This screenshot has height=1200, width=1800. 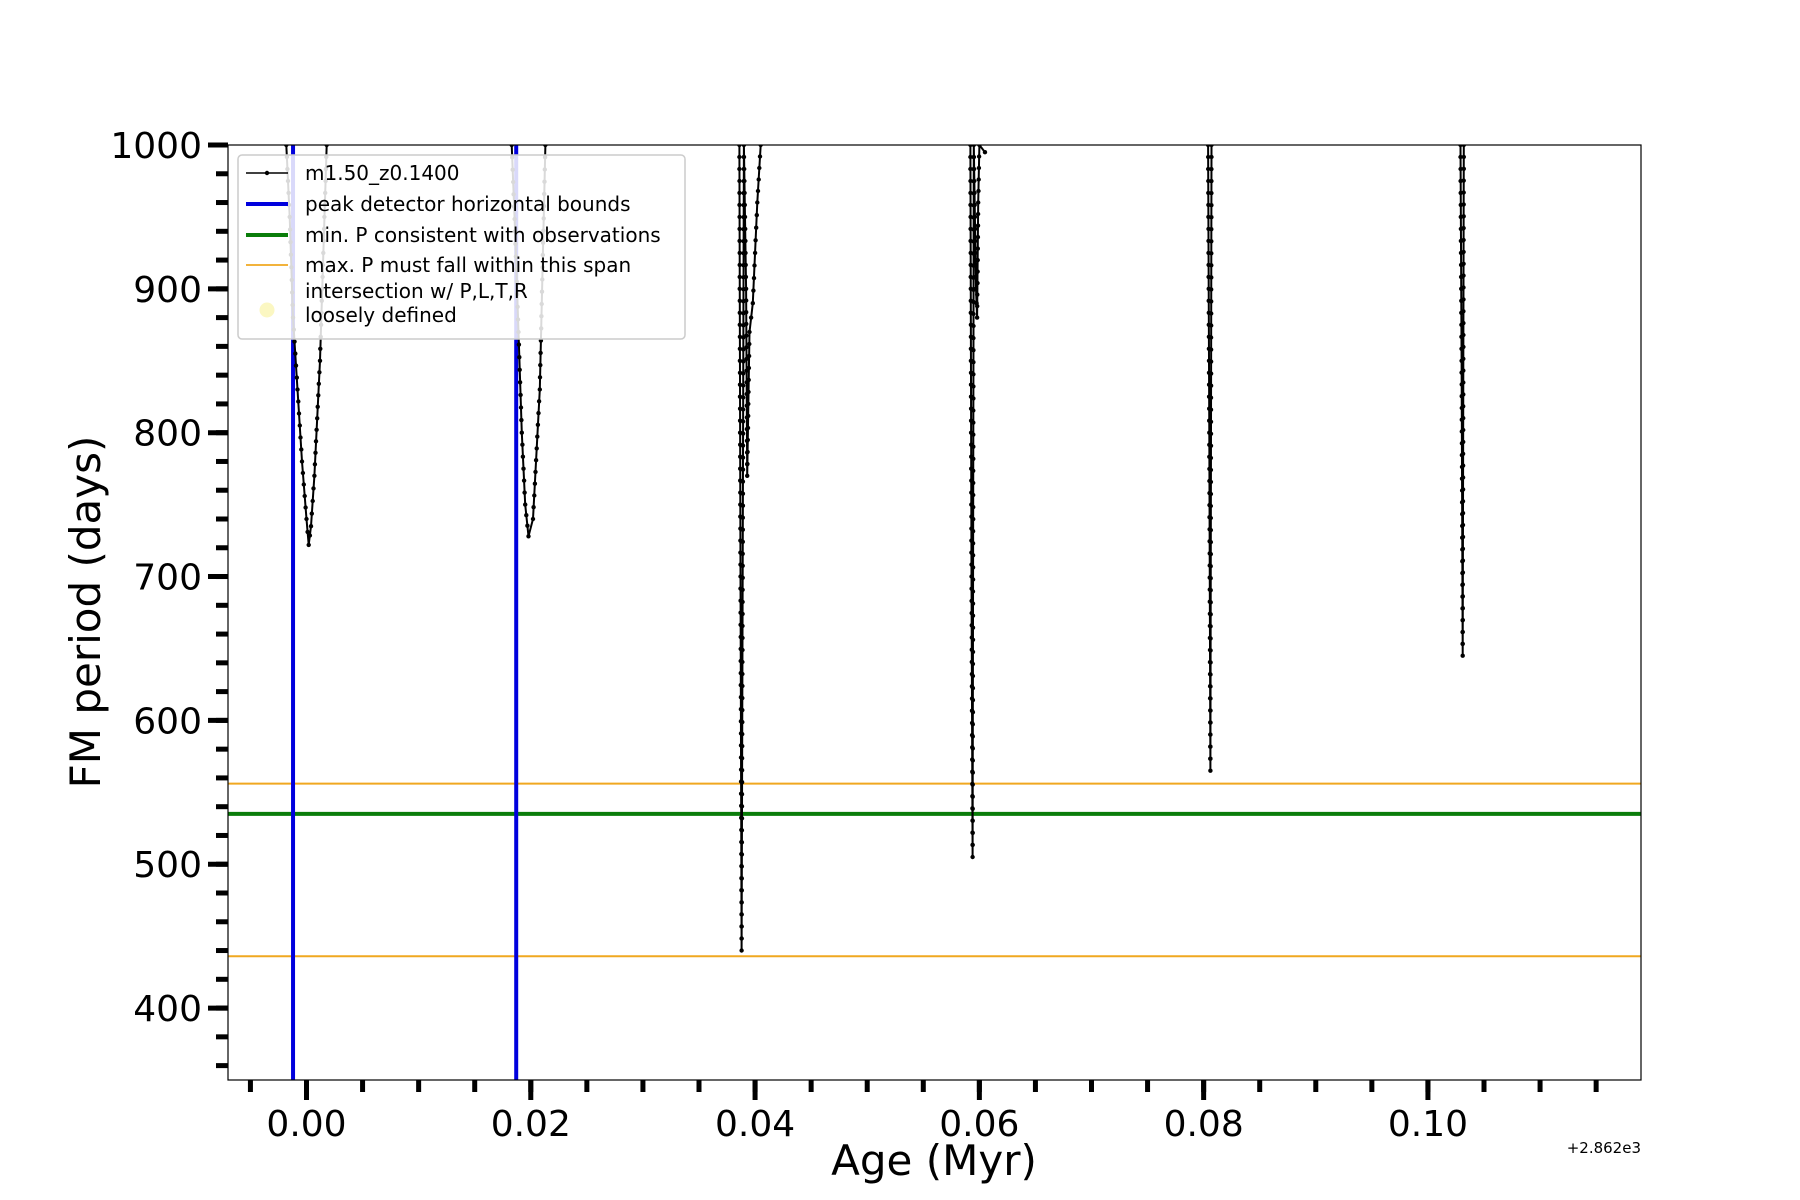 I want to click on x-tick-label: 0.00, so click(x=306, y=1124).